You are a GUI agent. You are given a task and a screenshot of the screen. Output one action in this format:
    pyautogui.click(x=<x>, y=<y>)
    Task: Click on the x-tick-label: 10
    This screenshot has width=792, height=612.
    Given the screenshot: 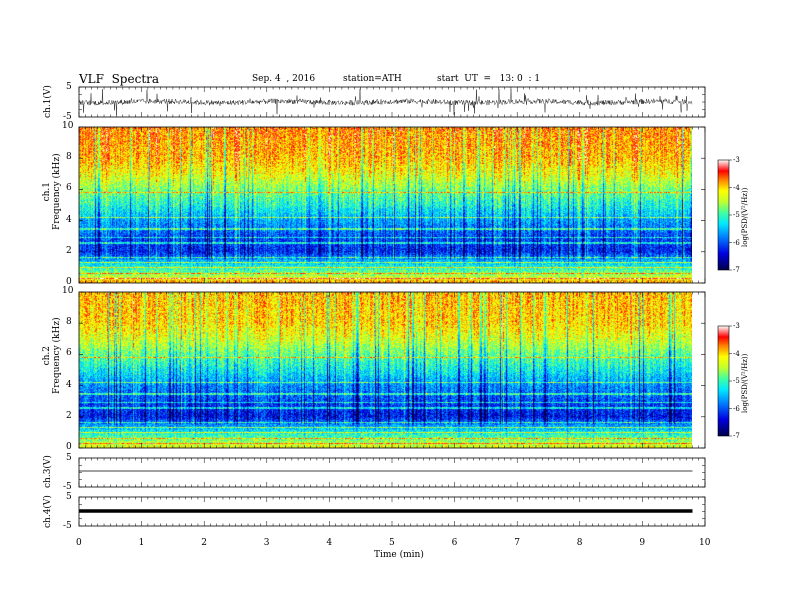 What is the action you would take?
    pyautogui.click(x=705, y=543)
    